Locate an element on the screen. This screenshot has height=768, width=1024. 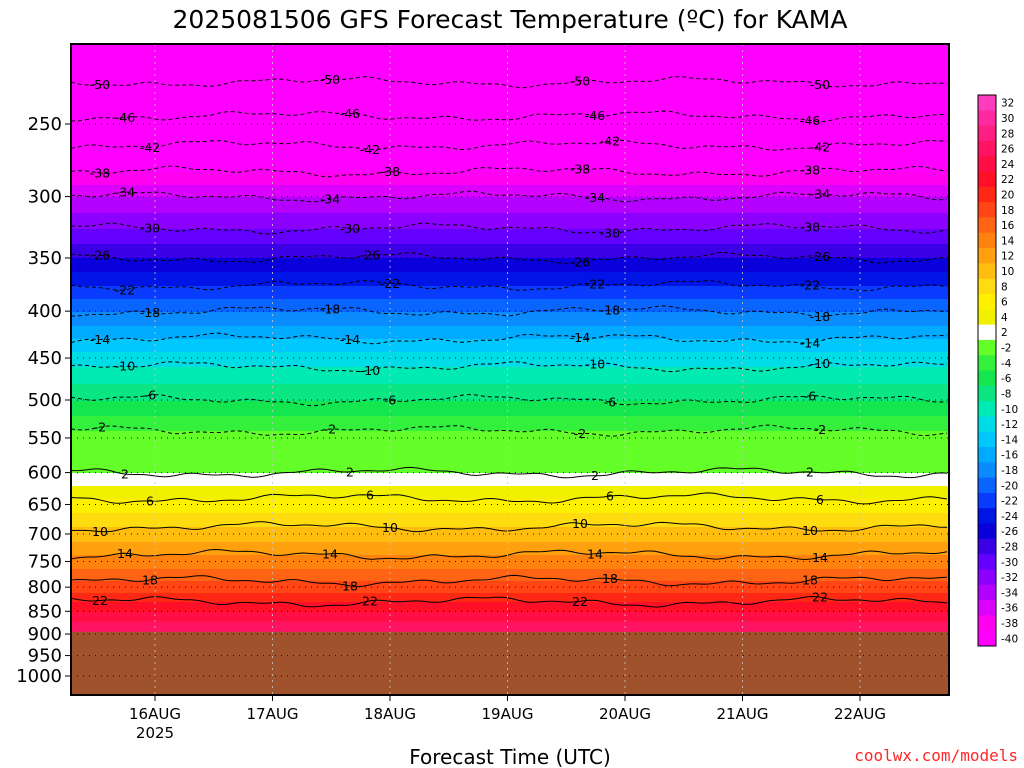
contour-label: -38 is located at coordinates (100, 173).